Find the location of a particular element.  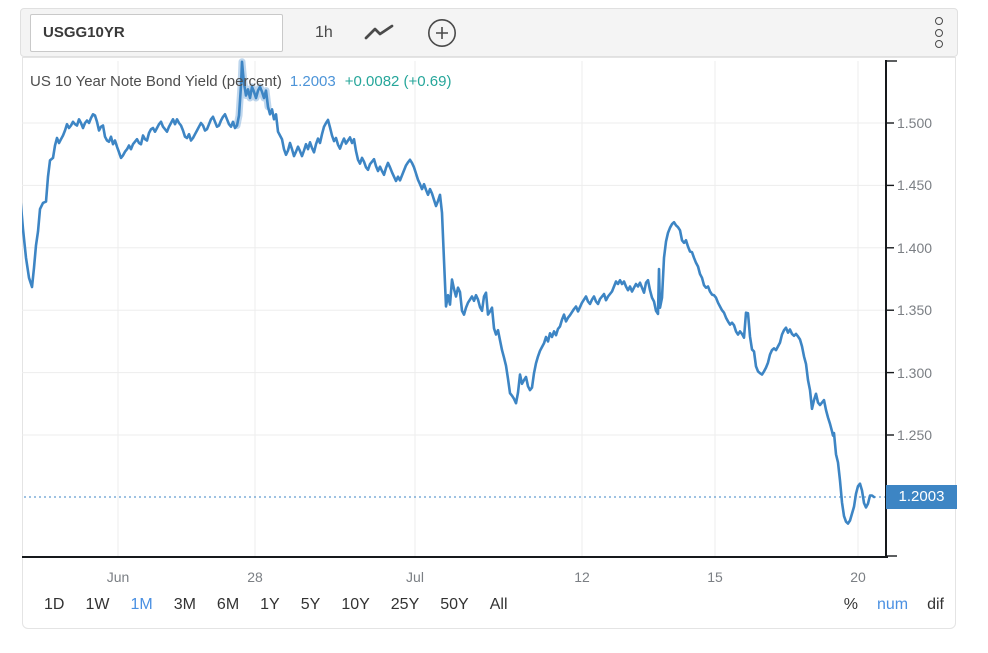

range-button-all: All is located at coordinates (498, 604).